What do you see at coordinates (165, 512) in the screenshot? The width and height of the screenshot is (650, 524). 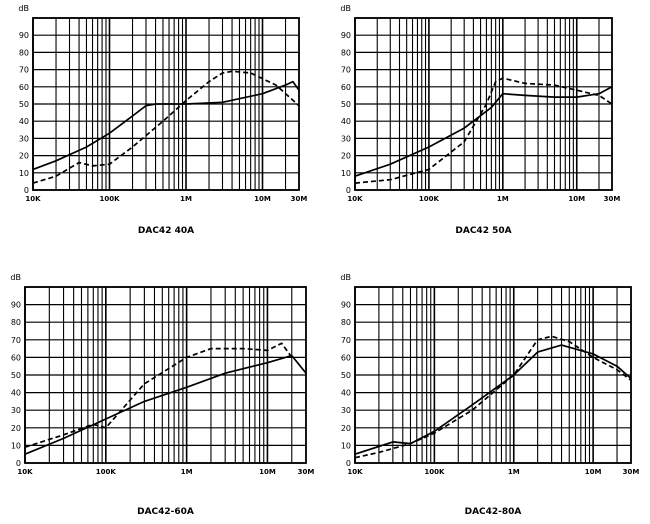 I see `chart-title: DAC42-60A` at bounding box center [165, 512].